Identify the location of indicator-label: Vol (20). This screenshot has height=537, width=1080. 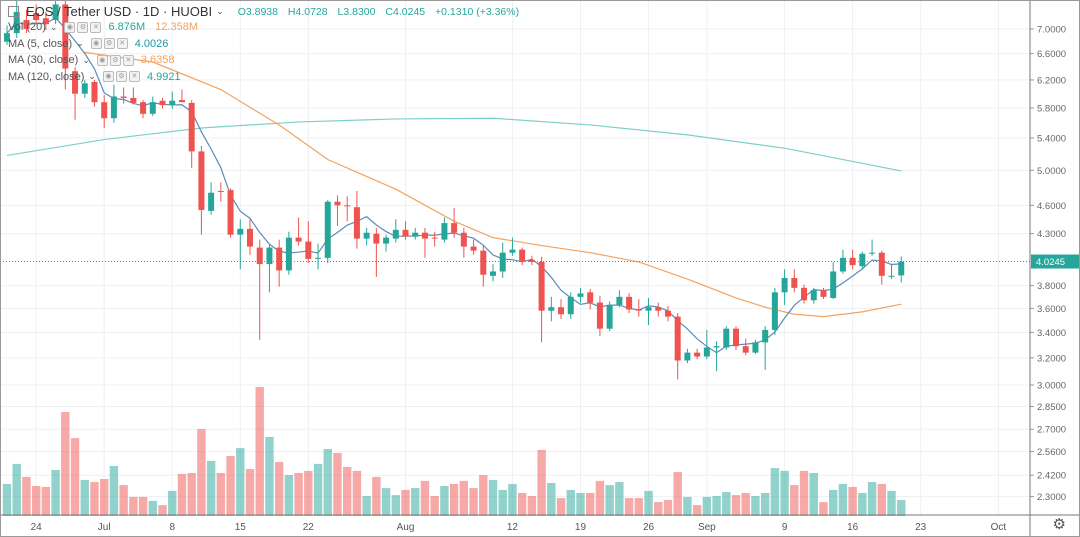
(27, 27).